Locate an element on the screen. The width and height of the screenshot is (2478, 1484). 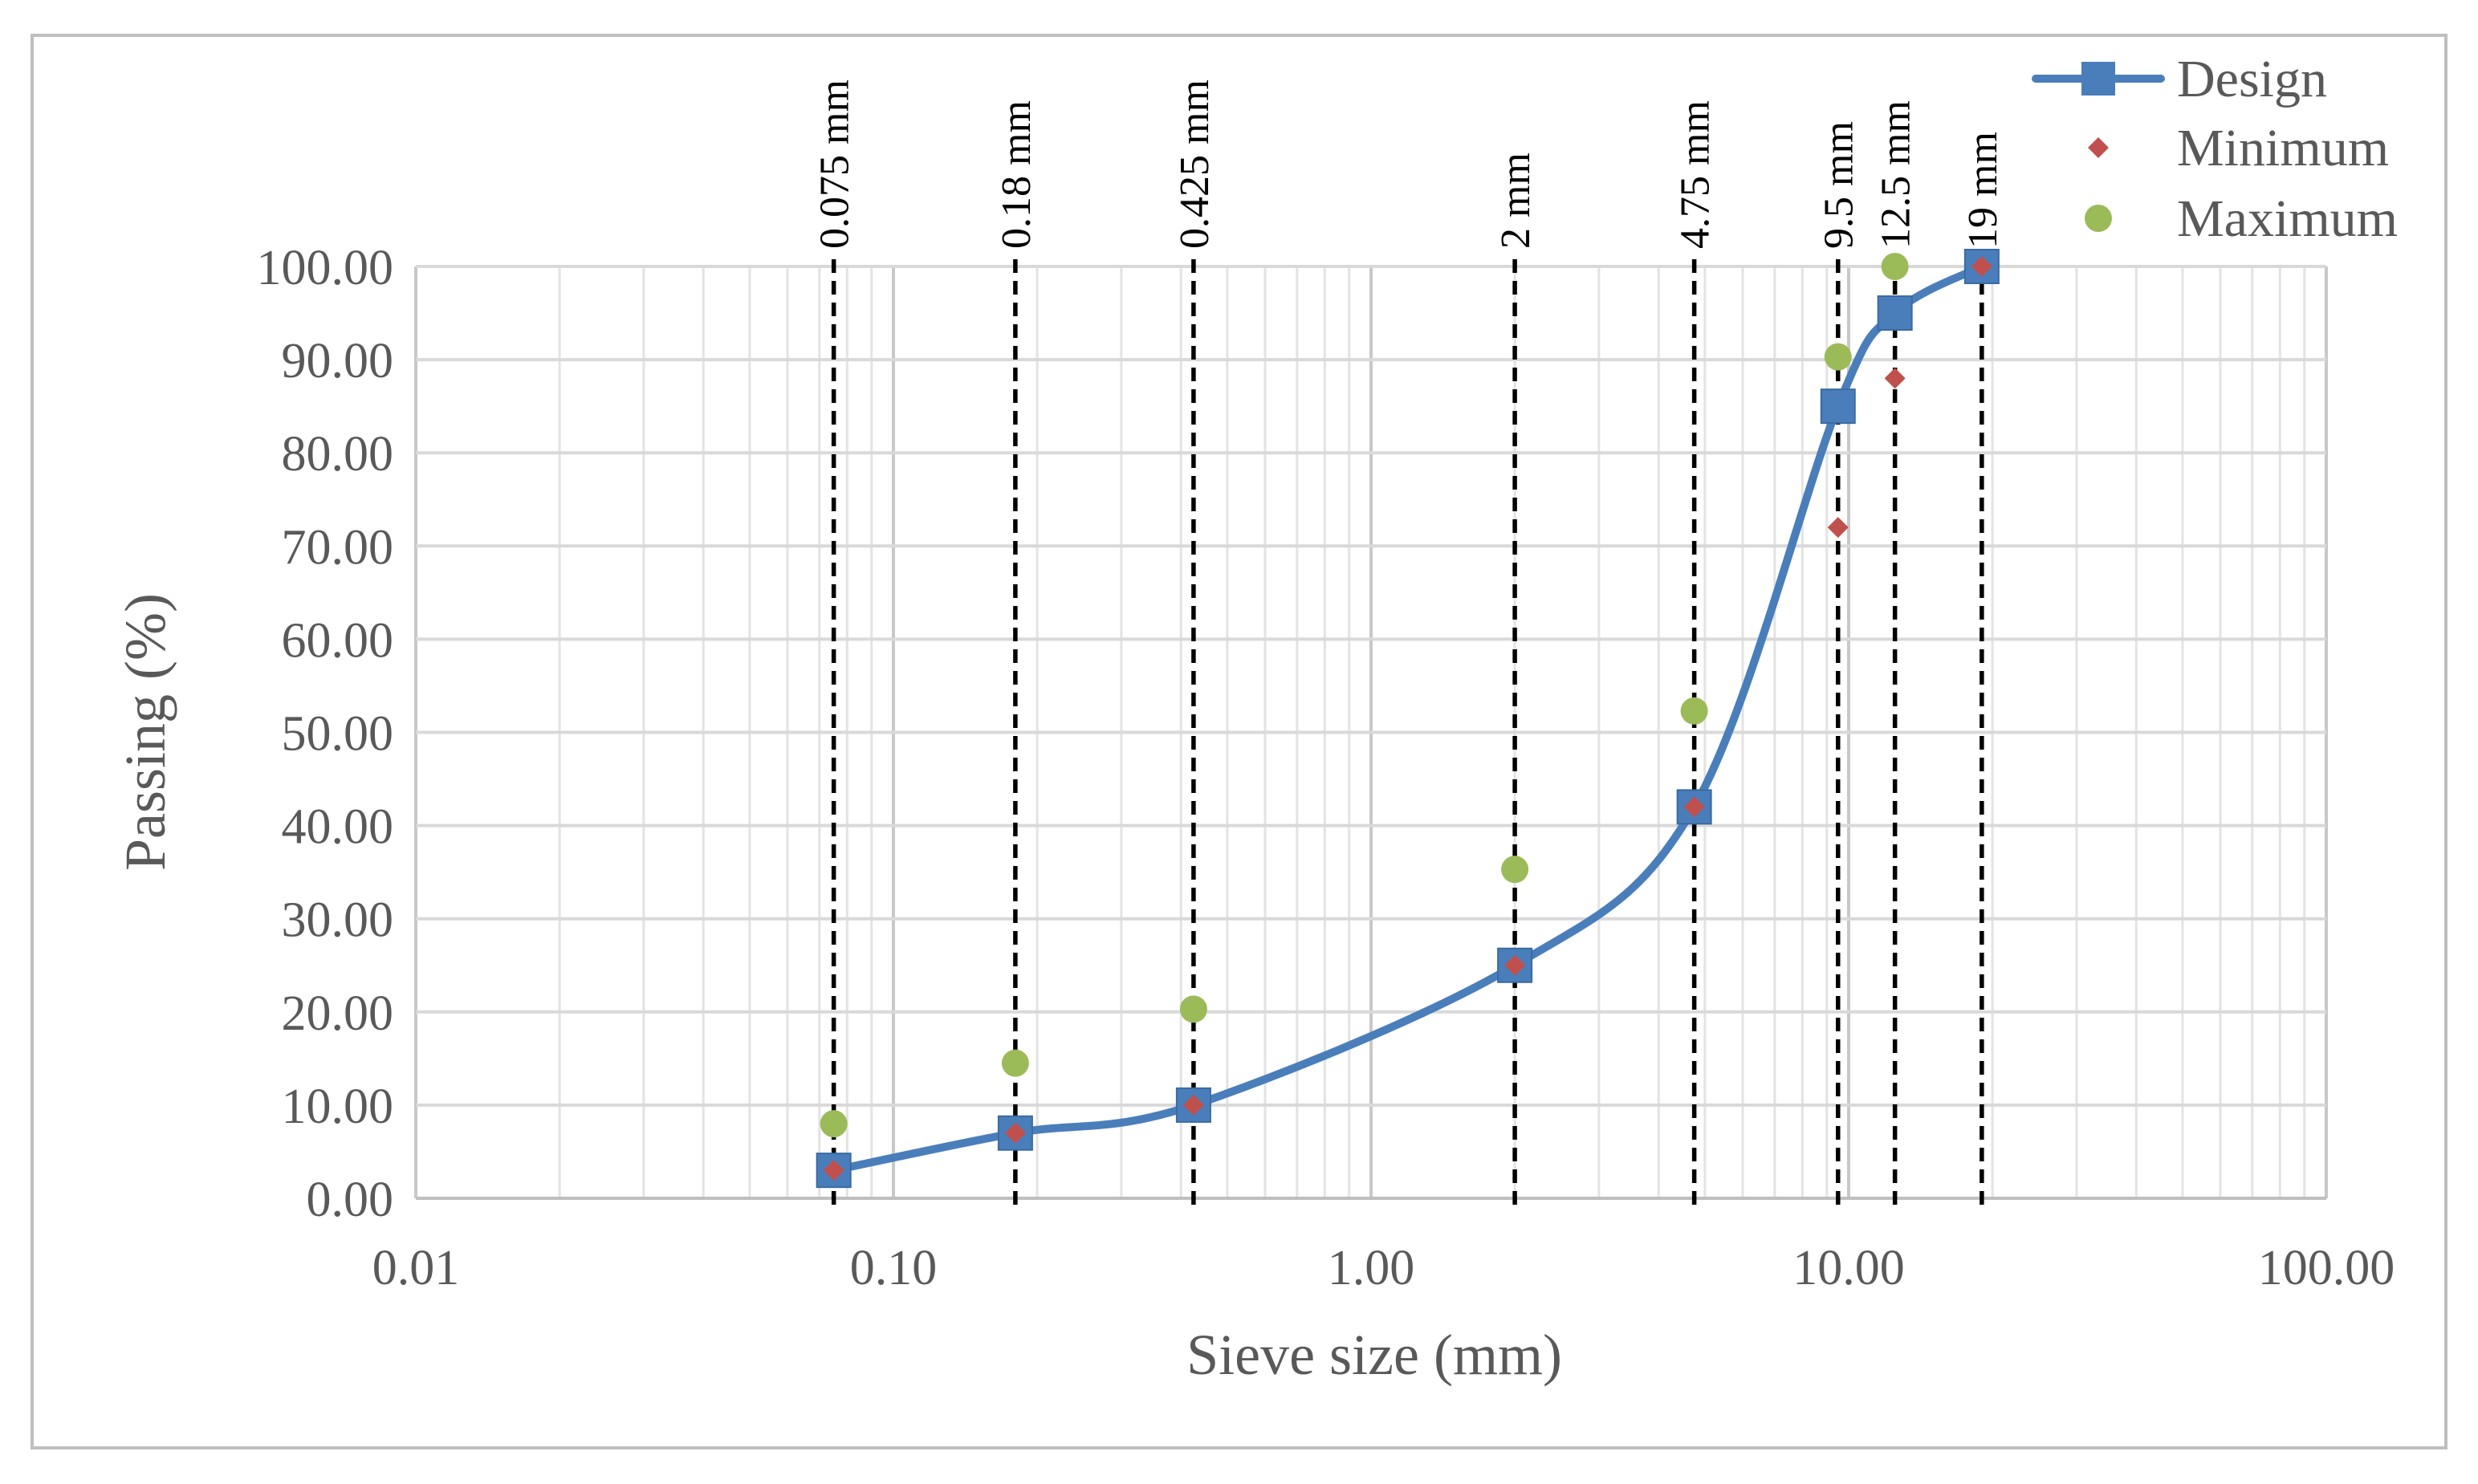
legend-design-marker is located at coordinates (2098, 79).